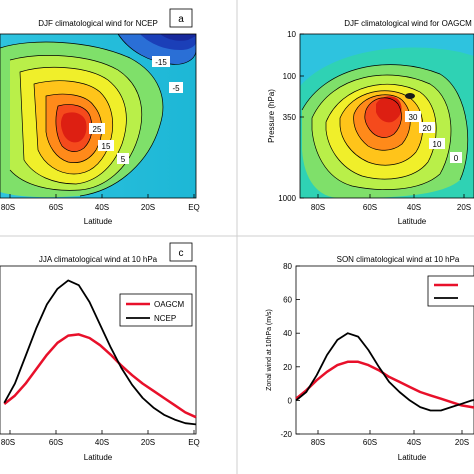  Describe the element at coordinates (8, 442) in the screenshot. I see `panel-c-x-tick: 80S` at that location.